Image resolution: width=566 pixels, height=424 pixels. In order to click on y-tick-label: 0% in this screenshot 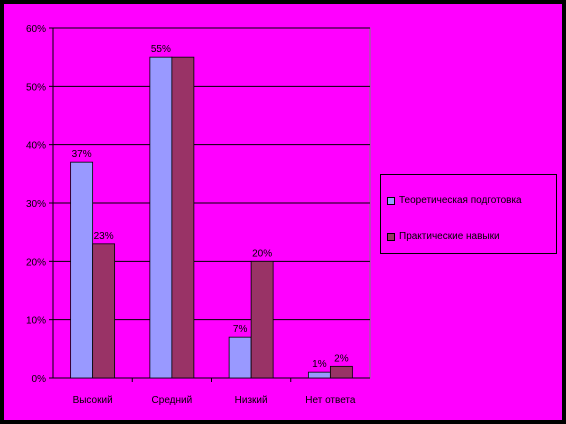, I will do `click(39, 379)`.